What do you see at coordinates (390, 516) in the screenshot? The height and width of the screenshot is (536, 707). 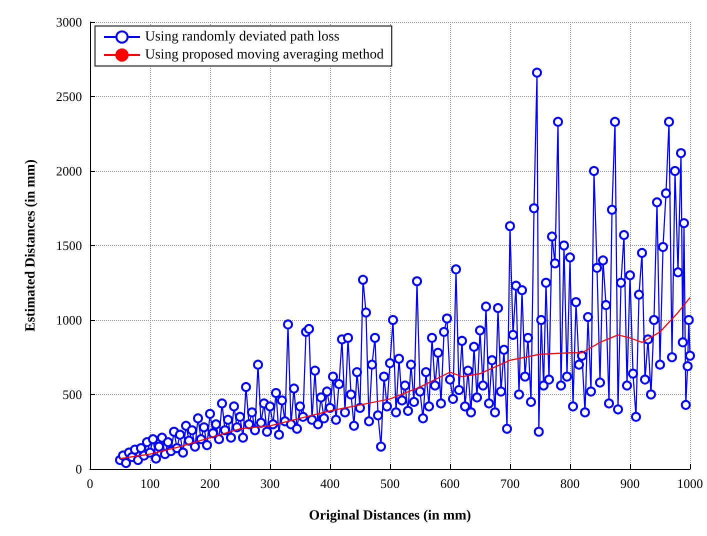 I see `x-axis-title: Original Distances (in mm)` at bounding box center [390, 516].